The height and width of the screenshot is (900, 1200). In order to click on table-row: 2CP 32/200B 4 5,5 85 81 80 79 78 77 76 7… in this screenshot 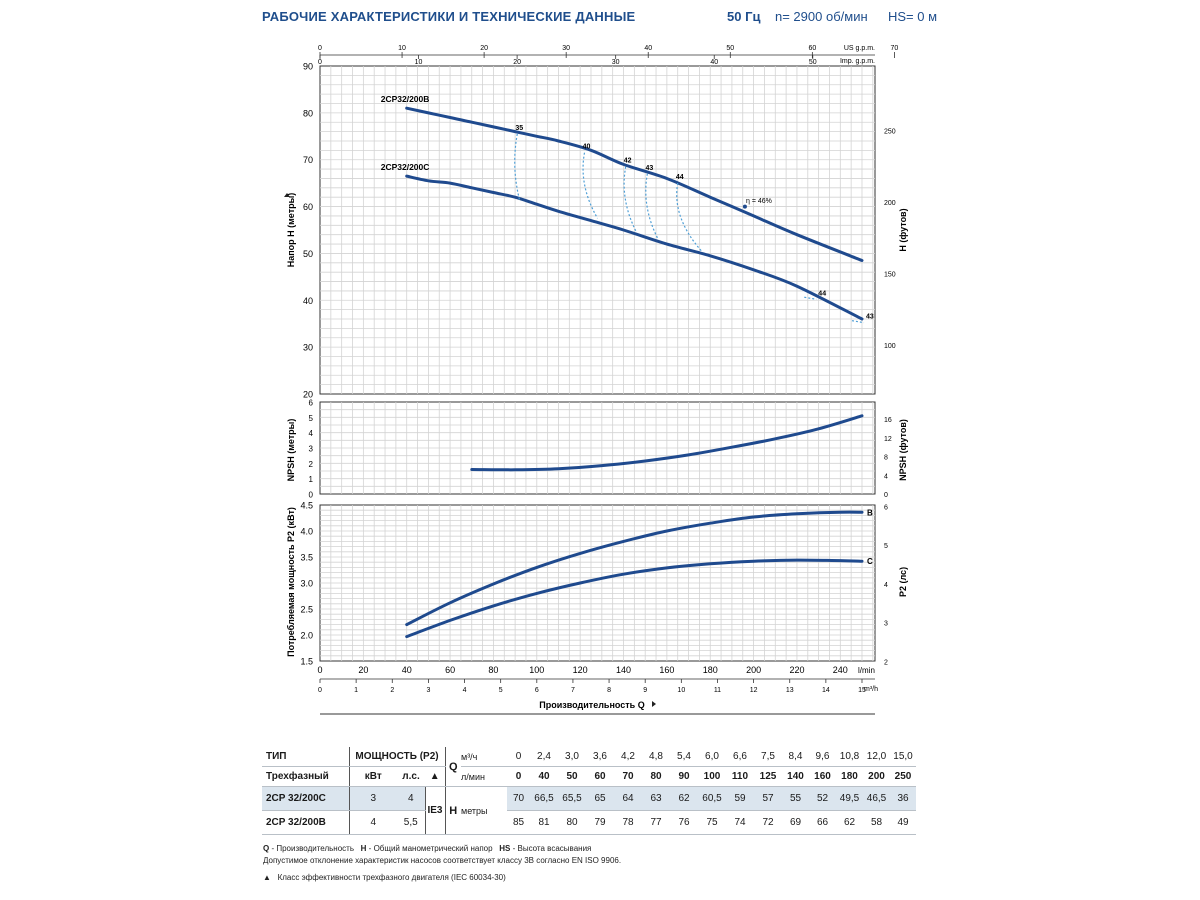, I will do `click(589, 822)`.